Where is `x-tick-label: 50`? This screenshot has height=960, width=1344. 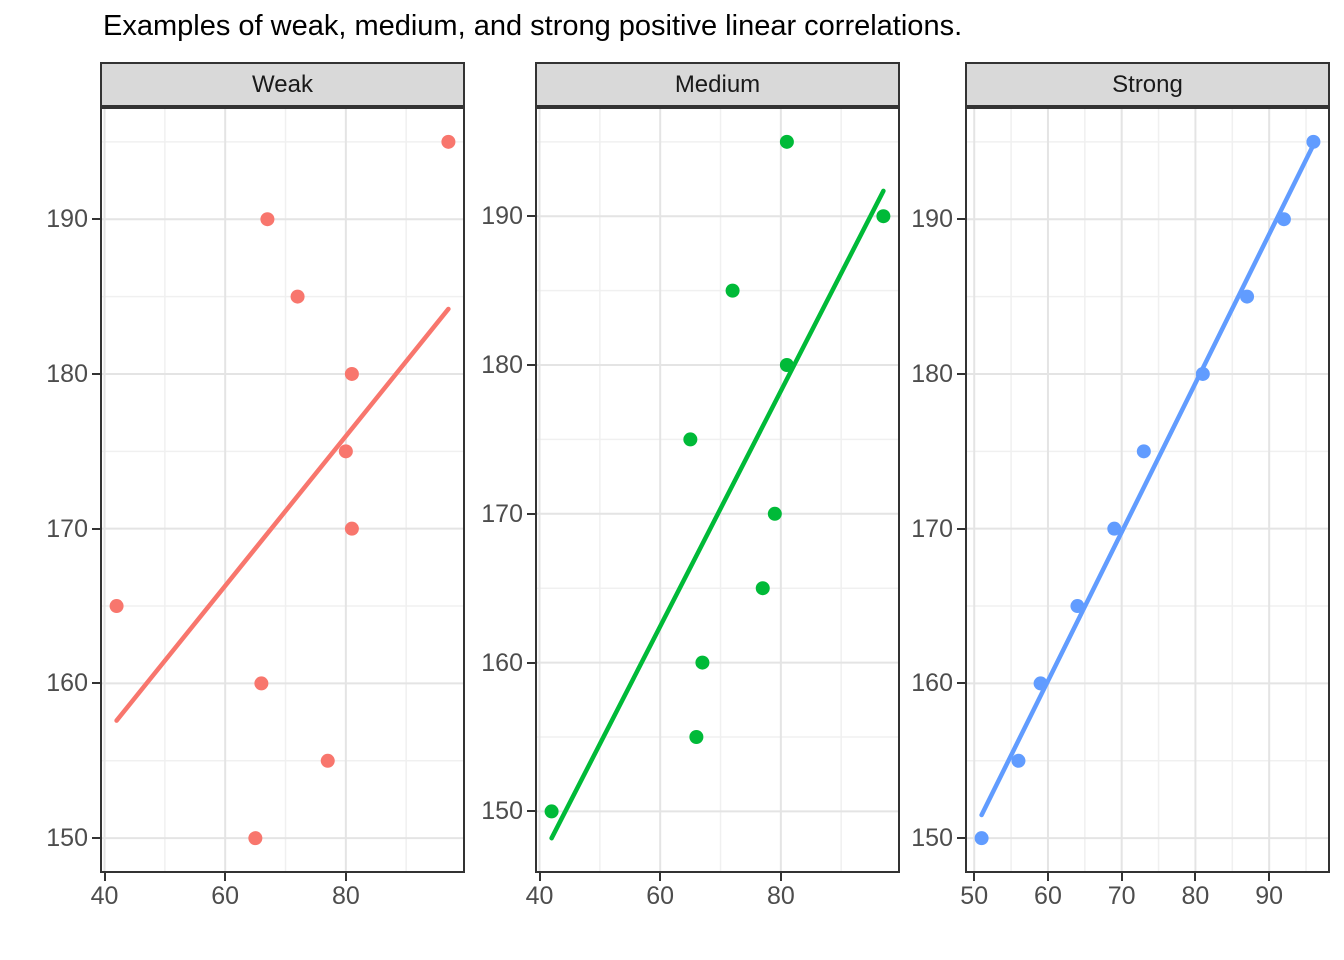 x-tick-label: 50 is located at coordinates (974, 896).